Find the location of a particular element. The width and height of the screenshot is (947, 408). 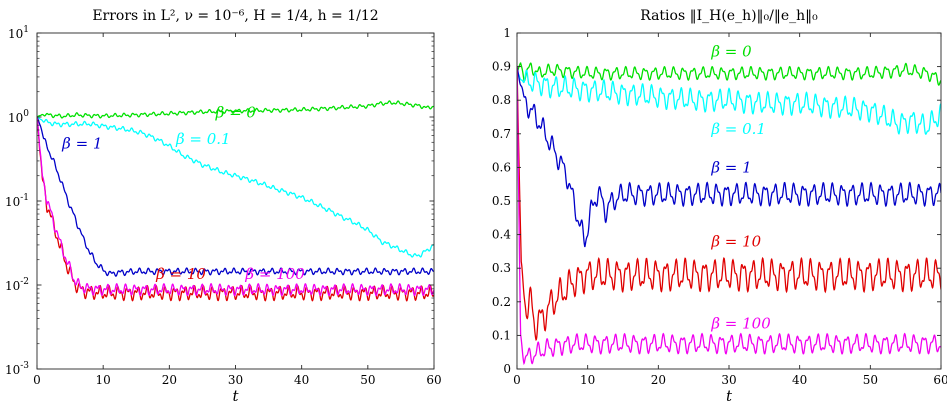

ratios-series-labels: β = 0 β = 0.1 β = 1 β = 10 β = 100 is located at coordinates (740, 188).